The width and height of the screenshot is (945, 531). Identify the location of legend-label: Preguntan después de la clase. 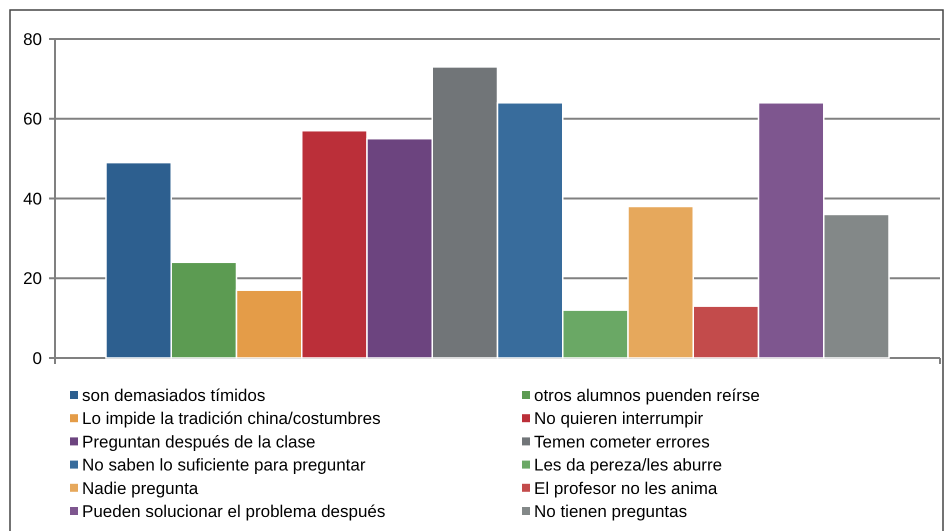
(199, 442).